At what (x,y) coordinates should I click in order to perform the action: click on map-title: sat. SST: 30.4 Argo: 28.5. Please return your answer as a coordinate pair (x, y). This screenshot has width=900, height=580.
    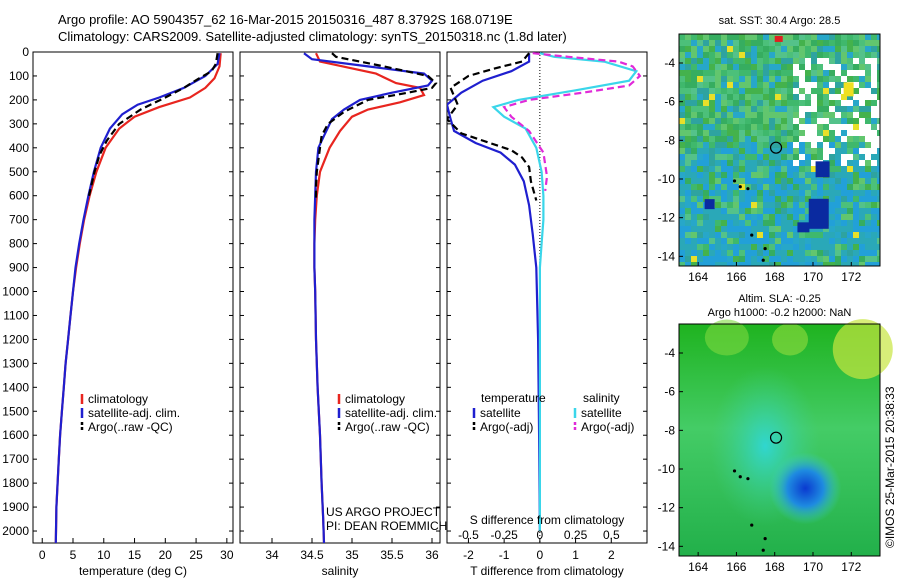
    Looking at the image, I should click on (780, 21).